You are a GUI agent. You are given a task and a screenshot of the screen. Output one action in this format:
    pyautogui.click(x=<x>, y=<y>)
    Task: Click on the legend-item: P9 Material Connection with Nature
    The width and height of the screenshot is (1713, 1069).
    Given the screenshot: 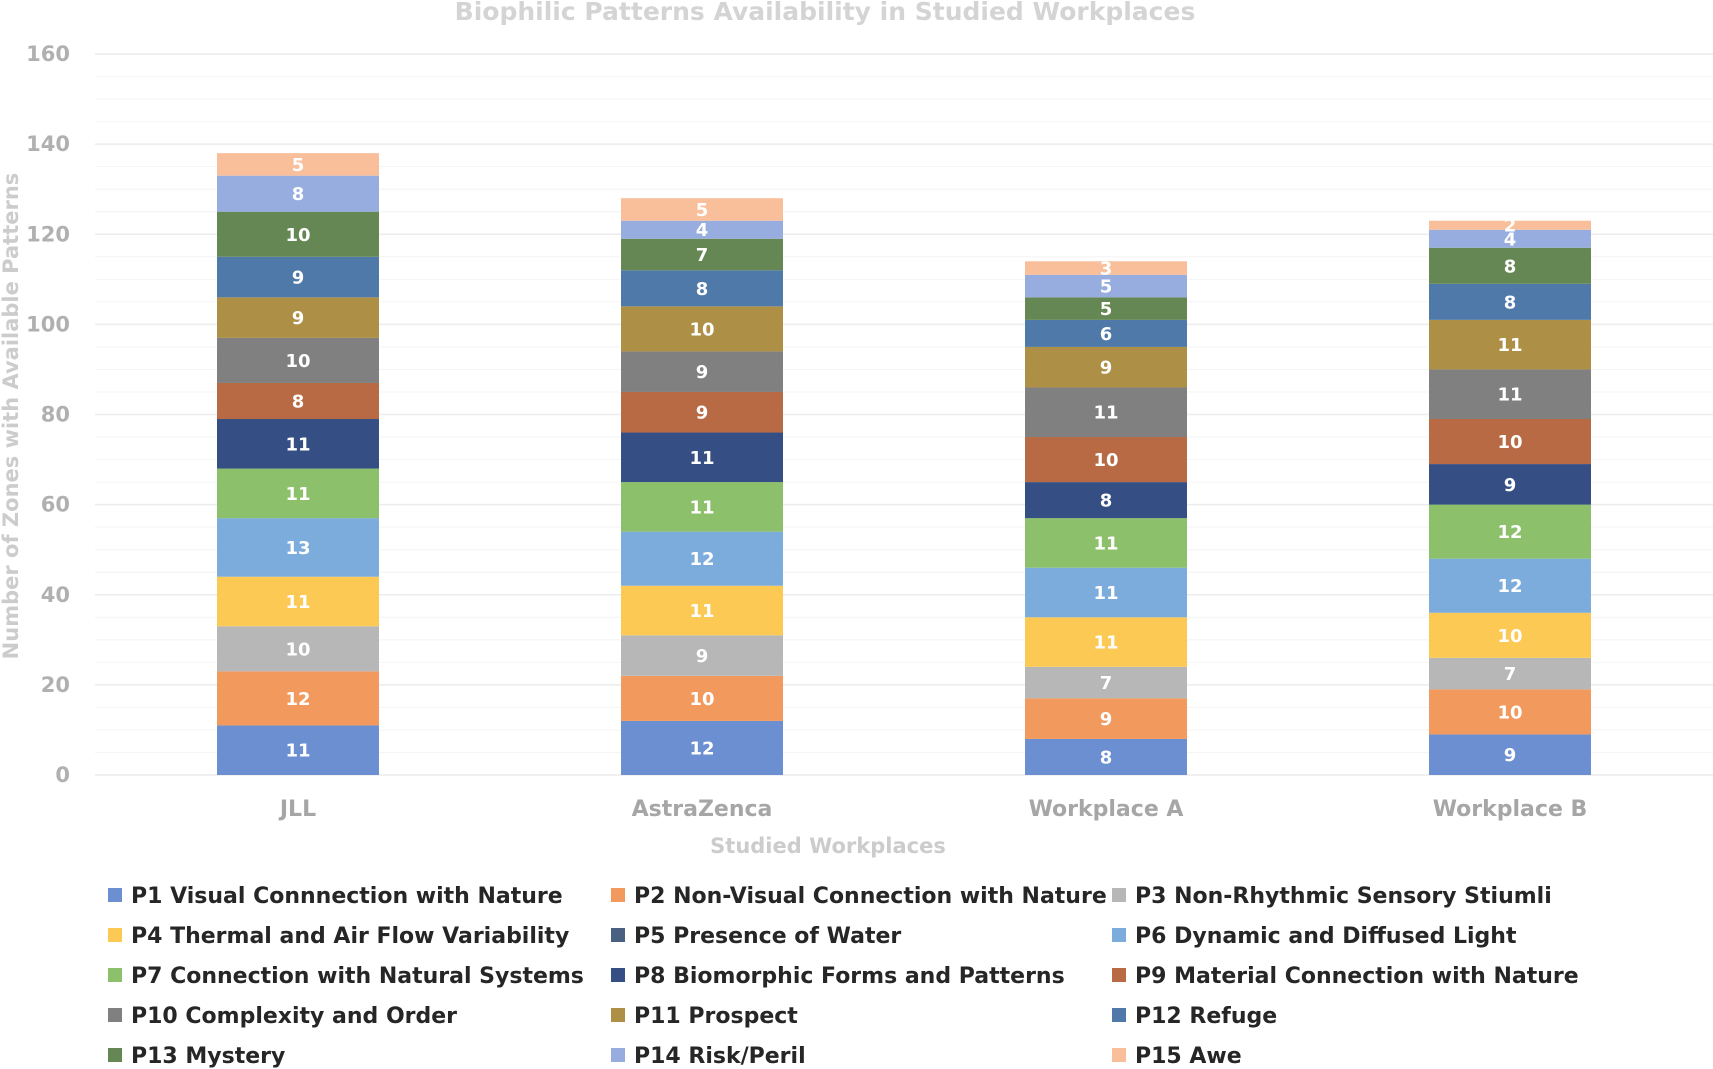 What is the action you would take?
    pyautogui.click(x=1345, y=976)
    